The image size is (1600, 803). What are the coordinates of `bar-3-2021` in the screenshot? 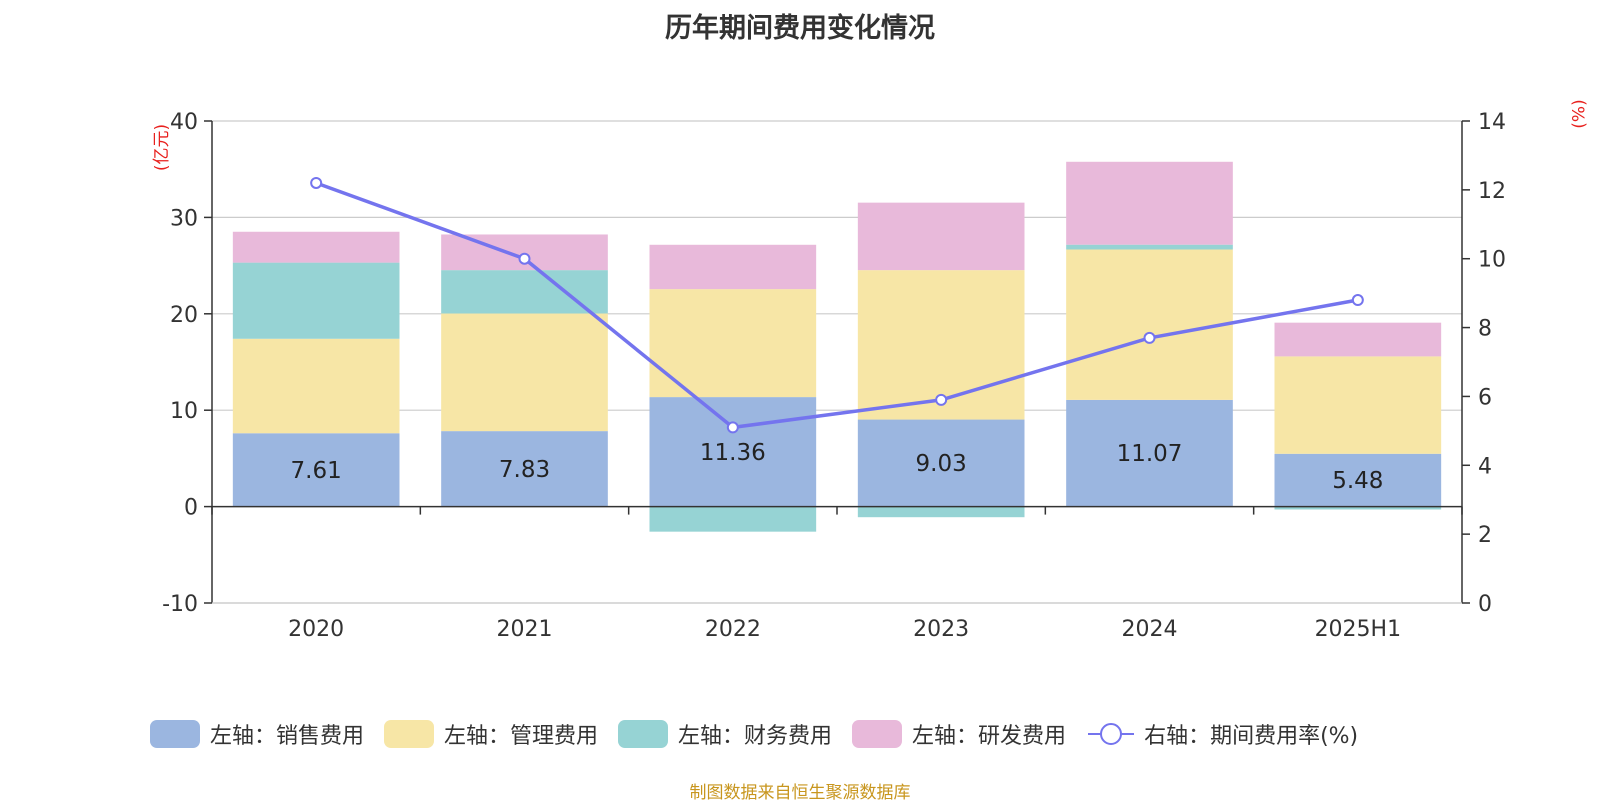 It's located at (524, 292).